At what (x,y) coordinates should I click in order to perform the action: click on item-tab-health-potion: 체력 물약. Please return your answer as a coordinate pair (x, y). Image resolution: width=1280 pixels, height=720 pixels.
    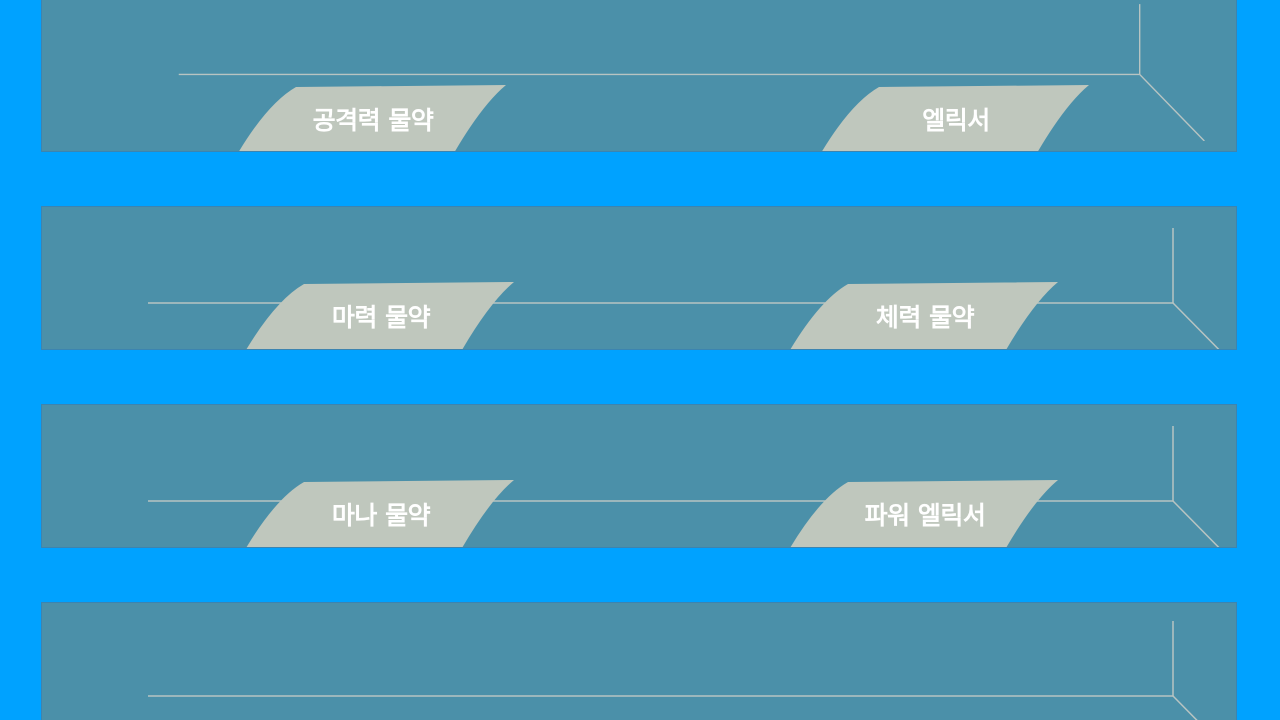
    Looking at the image, I should click on (925, 315).